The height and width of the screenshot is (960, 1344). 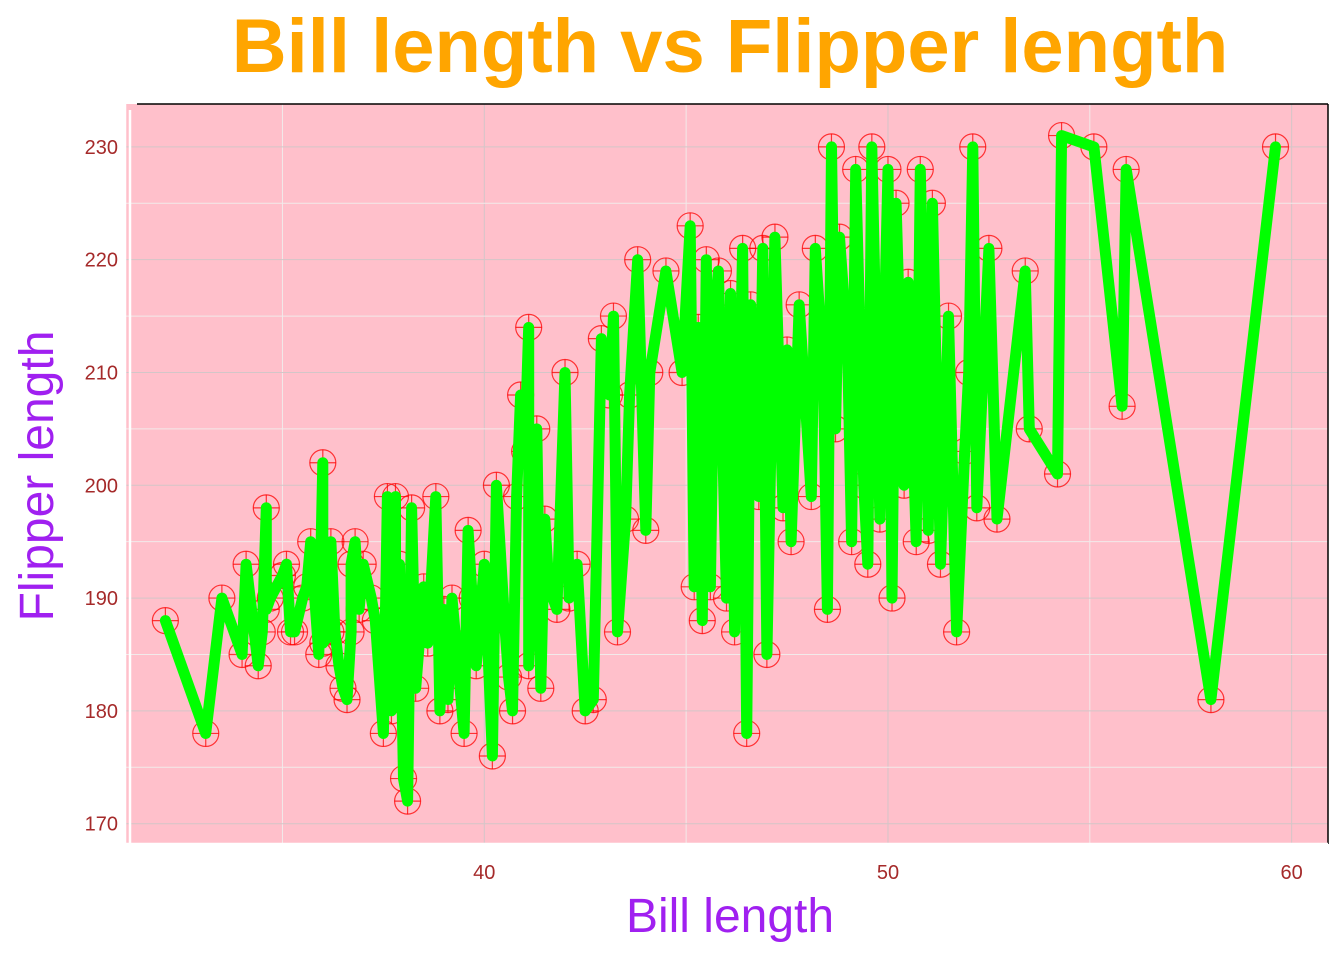 I want to click on x-tick-label: 50, so click(x=888, y=873).